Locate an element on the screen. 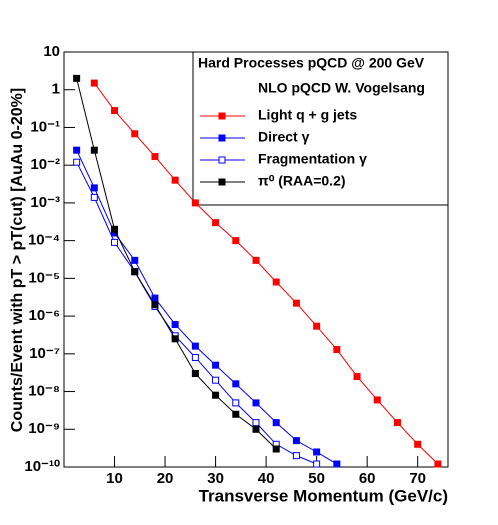 The height and width of the screenshot is (525, 498). y-tick-label: 10⁻¹ is located at coordinates (45, 126).